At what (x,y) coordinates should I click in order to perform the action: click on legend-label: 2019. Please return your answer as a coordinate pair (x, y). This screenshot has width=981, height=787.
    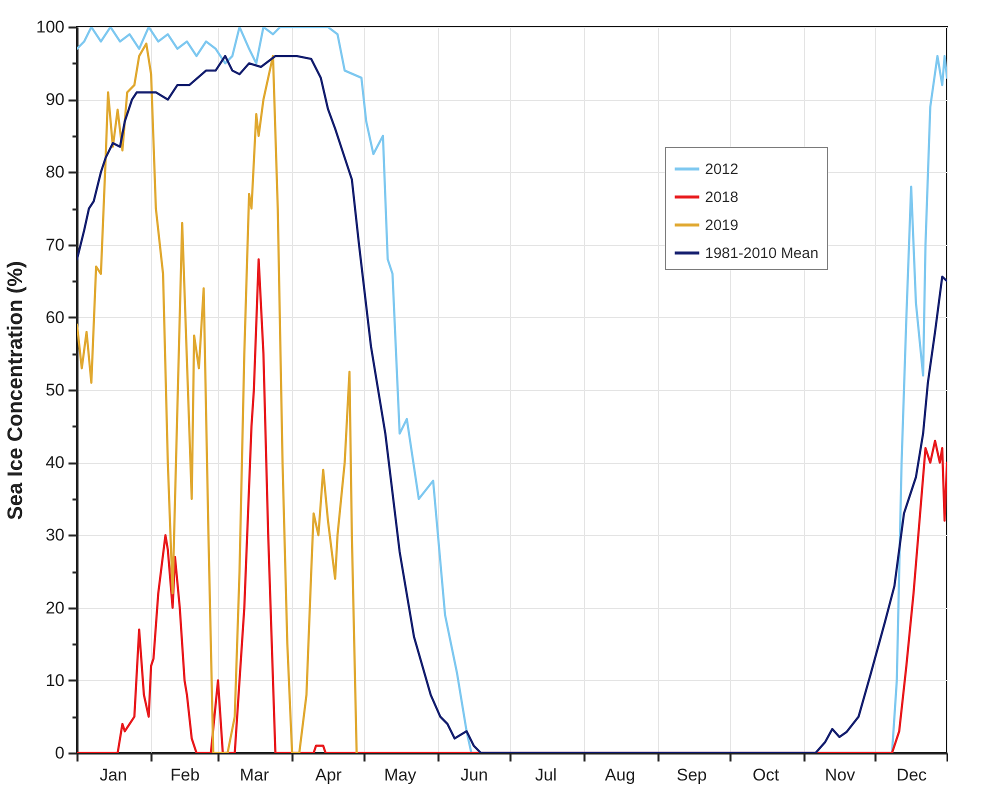
    Looking at the image, I should click on (721, 225).